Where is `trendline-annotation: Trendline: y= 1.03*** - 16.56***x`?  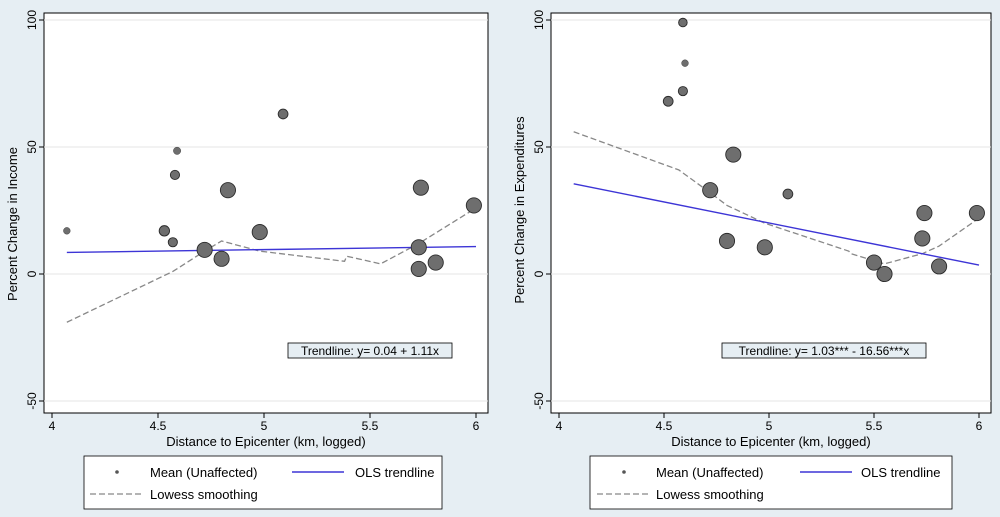 trendline-annotation: Trendline: y= 1.03*** - 16.56***x is located at coordinates (824, 350).